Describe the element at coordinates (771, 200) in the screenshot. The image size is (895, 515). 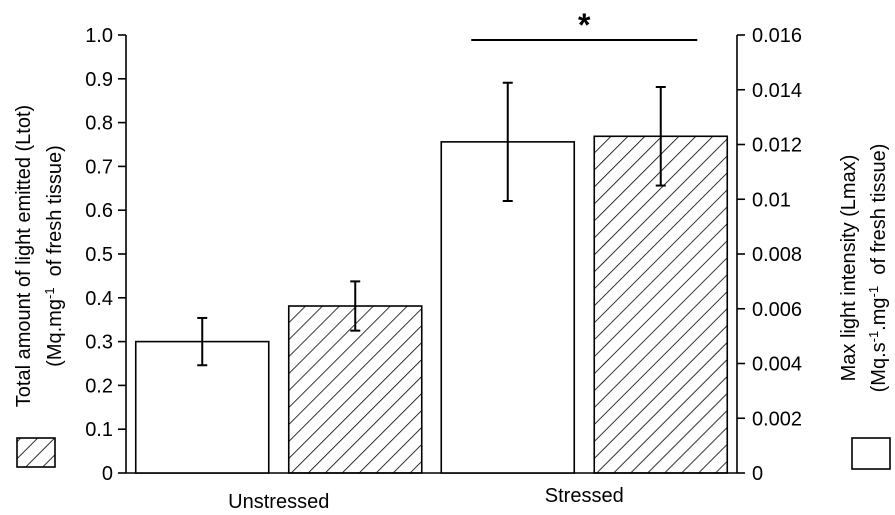
I see `right-tick-label: 0.01` at that location.